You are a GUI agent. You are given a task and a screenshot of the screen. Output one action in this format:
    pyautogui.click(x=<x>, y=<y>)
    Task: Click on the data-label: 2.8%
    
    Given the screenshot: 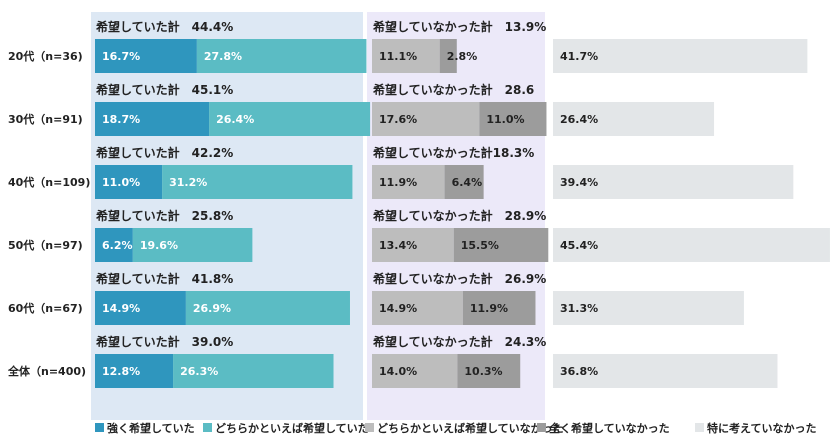 What is the action you would take?
    pyautogui.click(x=462, y=56)
    